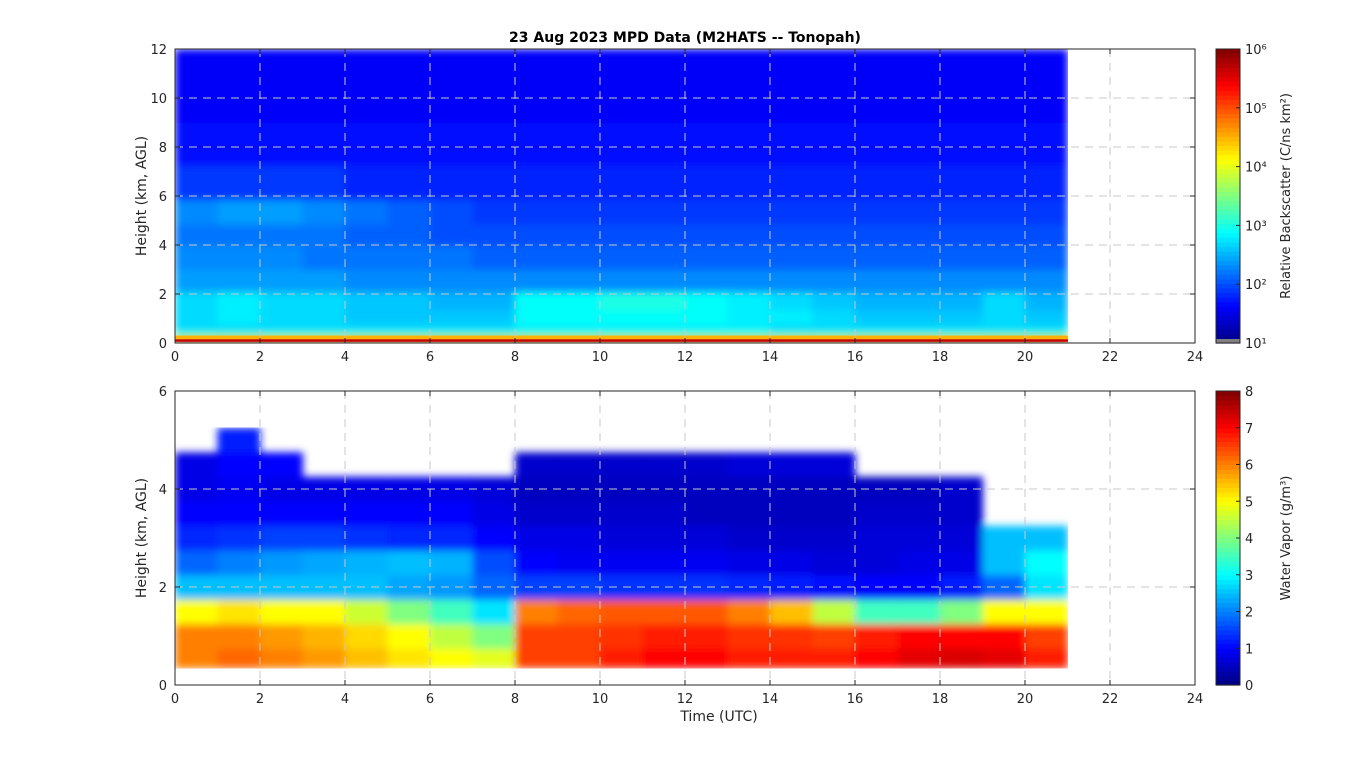  What do you see at coordinates (855, 357) in the screenshot?
I see `x-tick-label: 16` at bounding box center [855, 357].